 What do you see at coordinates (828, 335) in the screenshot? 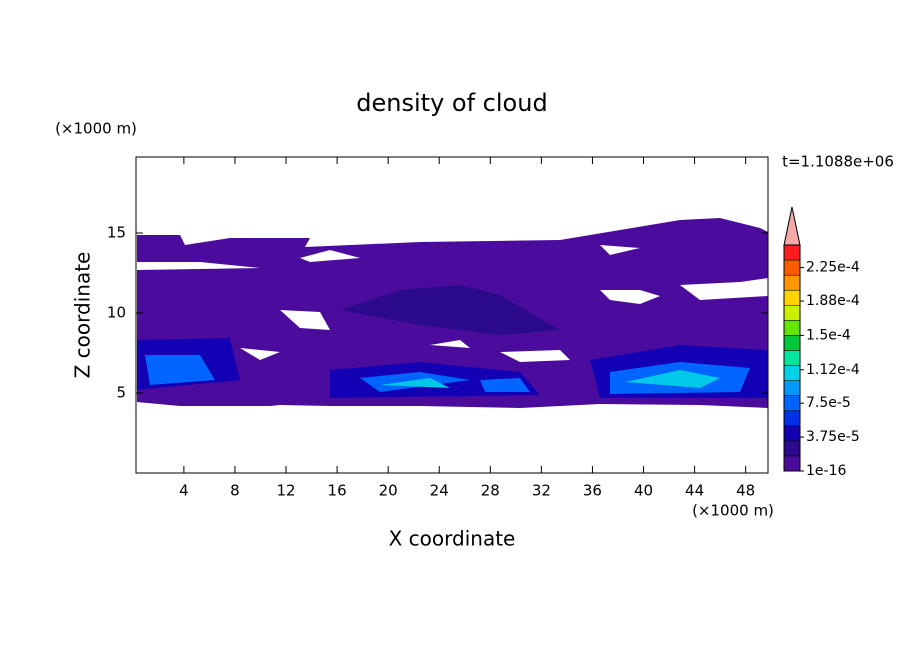
I see `colorbar-tick-label: 1.5e-4` at bounding box center [828, 335].